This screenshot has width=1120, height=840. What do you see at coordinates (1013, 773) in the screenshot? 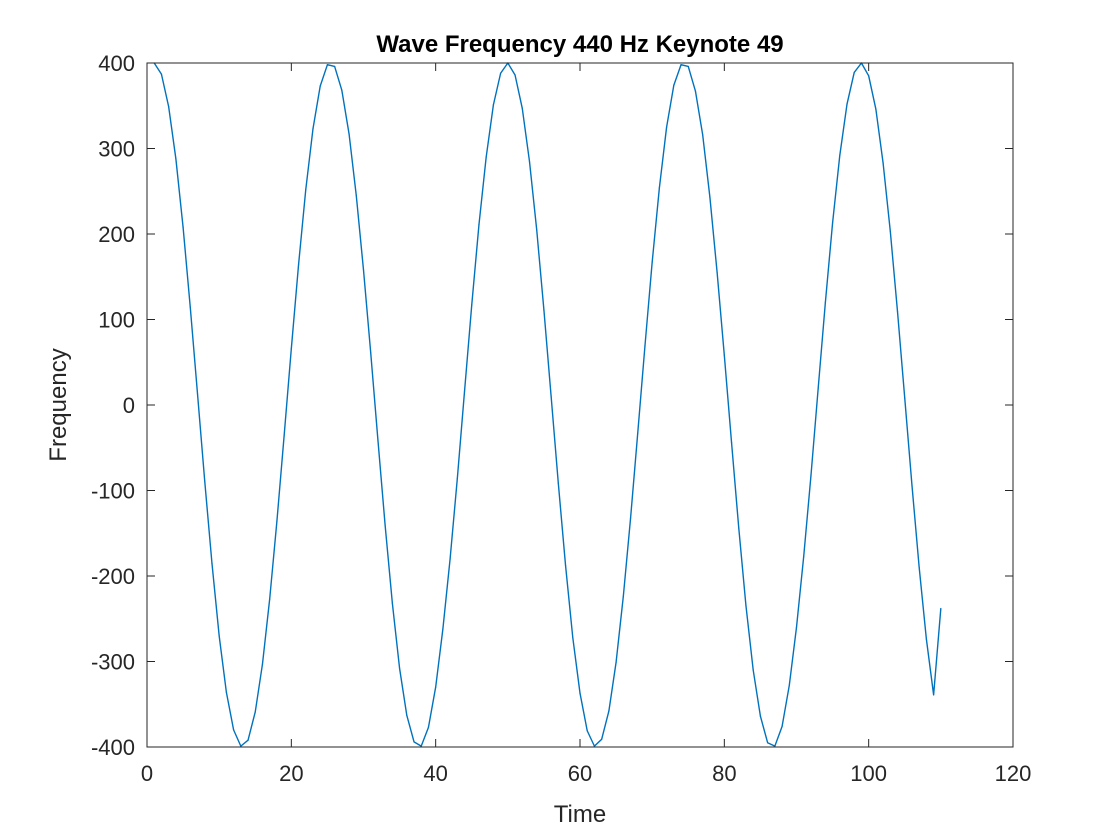
I see `x-tick-label: 120` at bounding box center [1013, 773].